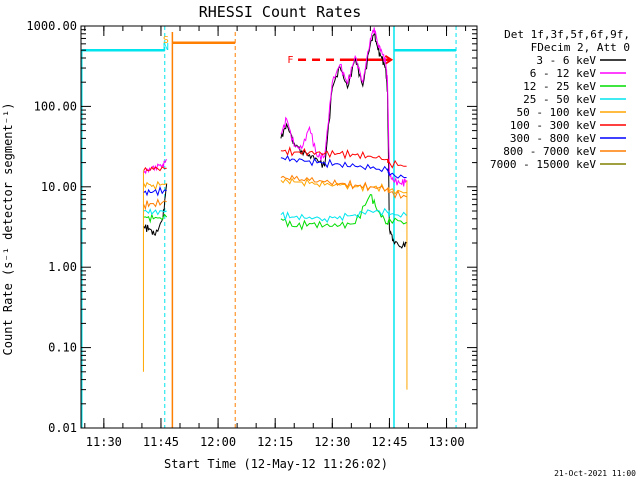 The height and width of the screenshot is (480, 640). Describe the element at coordinates (276, 464) in the screenshot. I see `x-axis-label: Start Time (12-May-12 11:26:02)` at that location.